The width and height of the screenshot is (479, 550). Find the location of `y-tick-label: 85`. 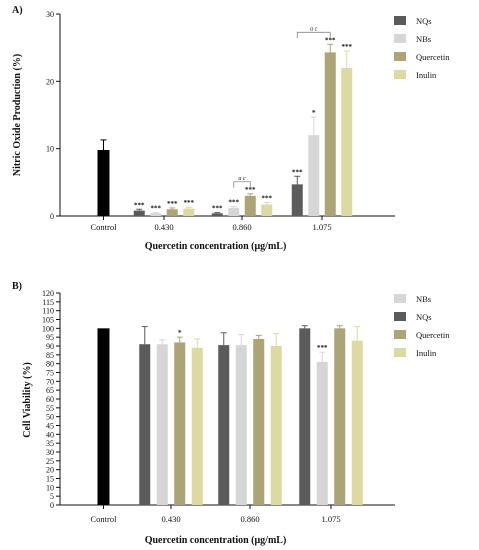

y-tick-label: 85 is located at coordinates (50, 355).